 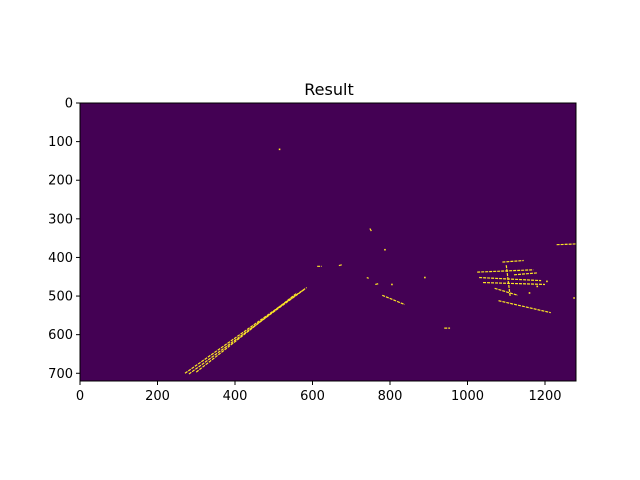 I want to click on y-tick-label: 200, so click(x=60, y=181).